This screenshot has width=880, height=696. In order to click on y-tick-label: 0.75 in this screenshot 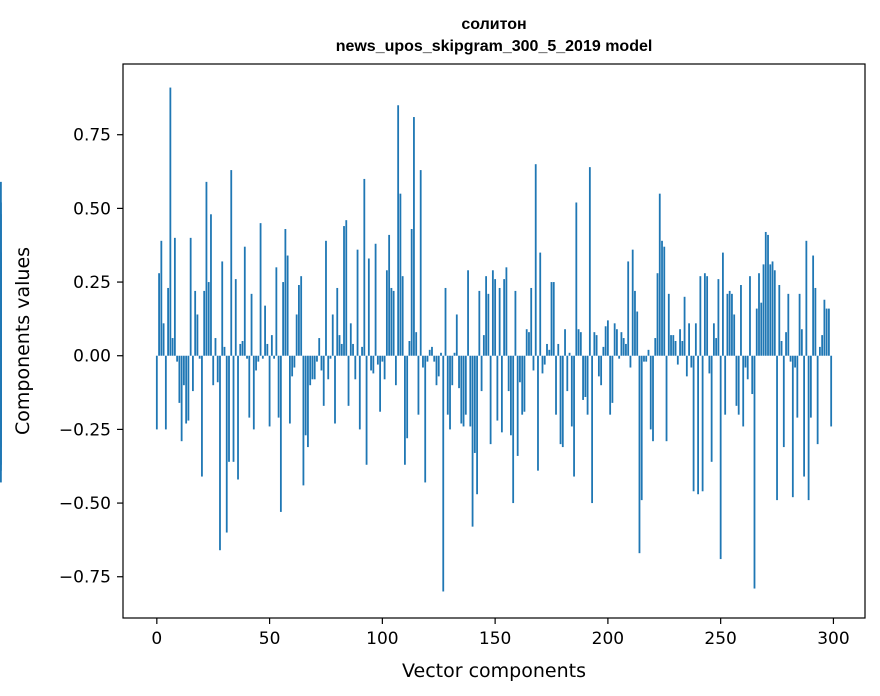, I will do `click(92, 136)`.